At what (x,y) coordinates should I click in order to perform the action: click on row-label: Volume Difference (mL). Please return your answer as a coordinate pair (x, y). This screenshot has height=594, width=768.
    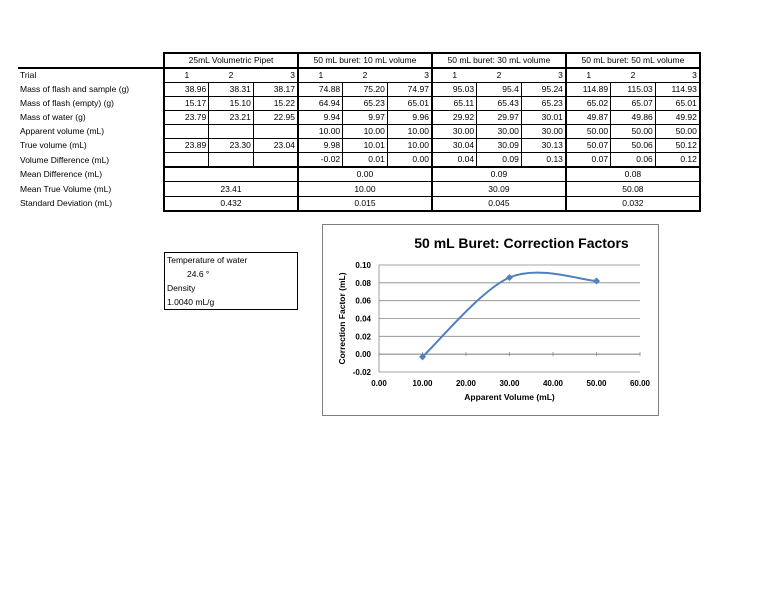
    Looking at the image, I should click on (65, 159).